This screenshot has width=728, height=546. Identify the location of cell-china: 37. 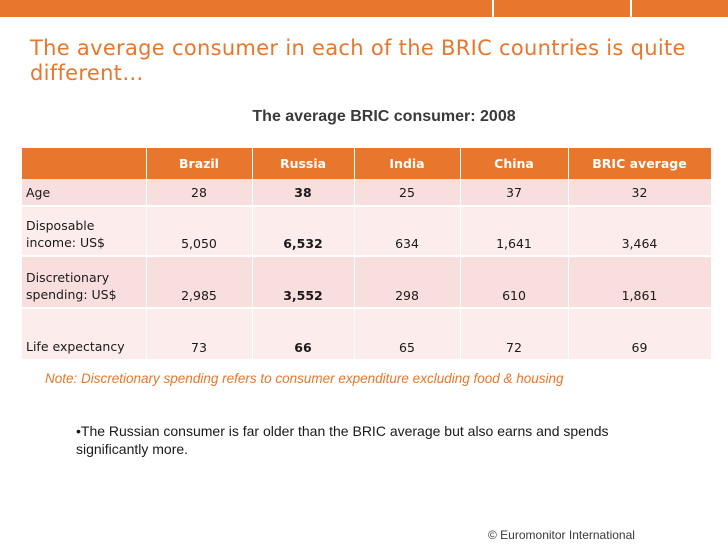
(514, 193).